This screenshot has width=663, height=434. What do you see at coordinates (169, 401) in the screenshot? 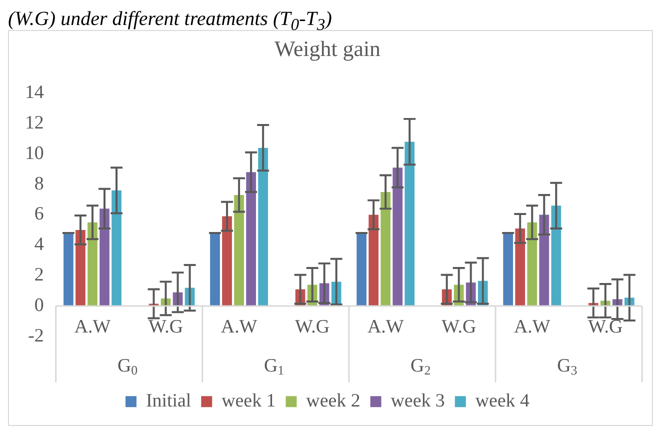
I see `legend-label: Initial` at bounding box center [169, 401].